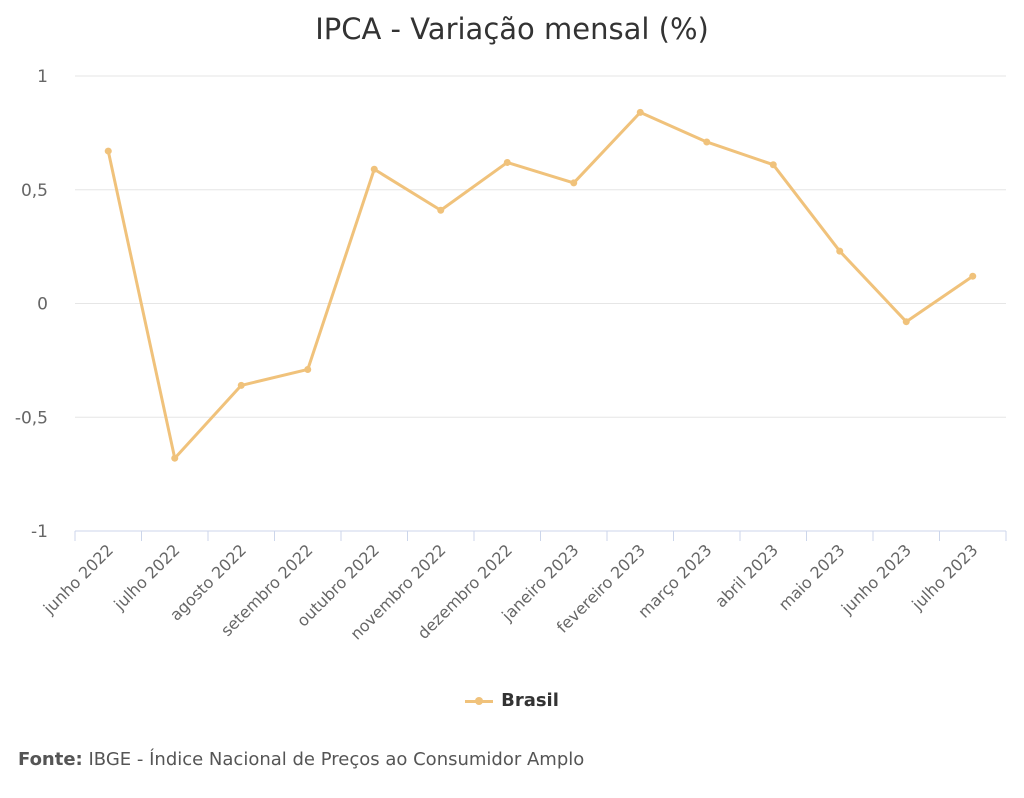 The image size is (1024, 798). I want to click on x-tick-label: julho 2023, so click(944, 577).